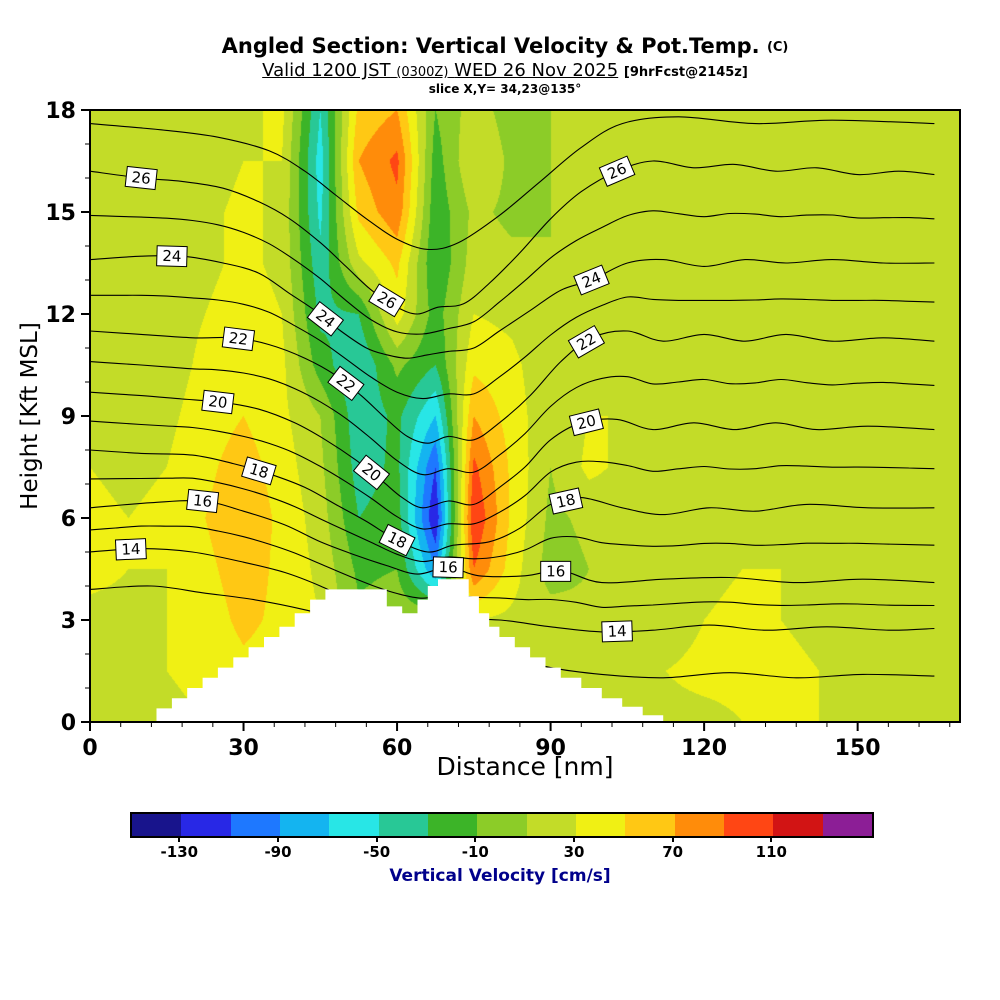  I want to click on slice-annotation: slice X,Y= 34,23@135°, so click(505, 89).